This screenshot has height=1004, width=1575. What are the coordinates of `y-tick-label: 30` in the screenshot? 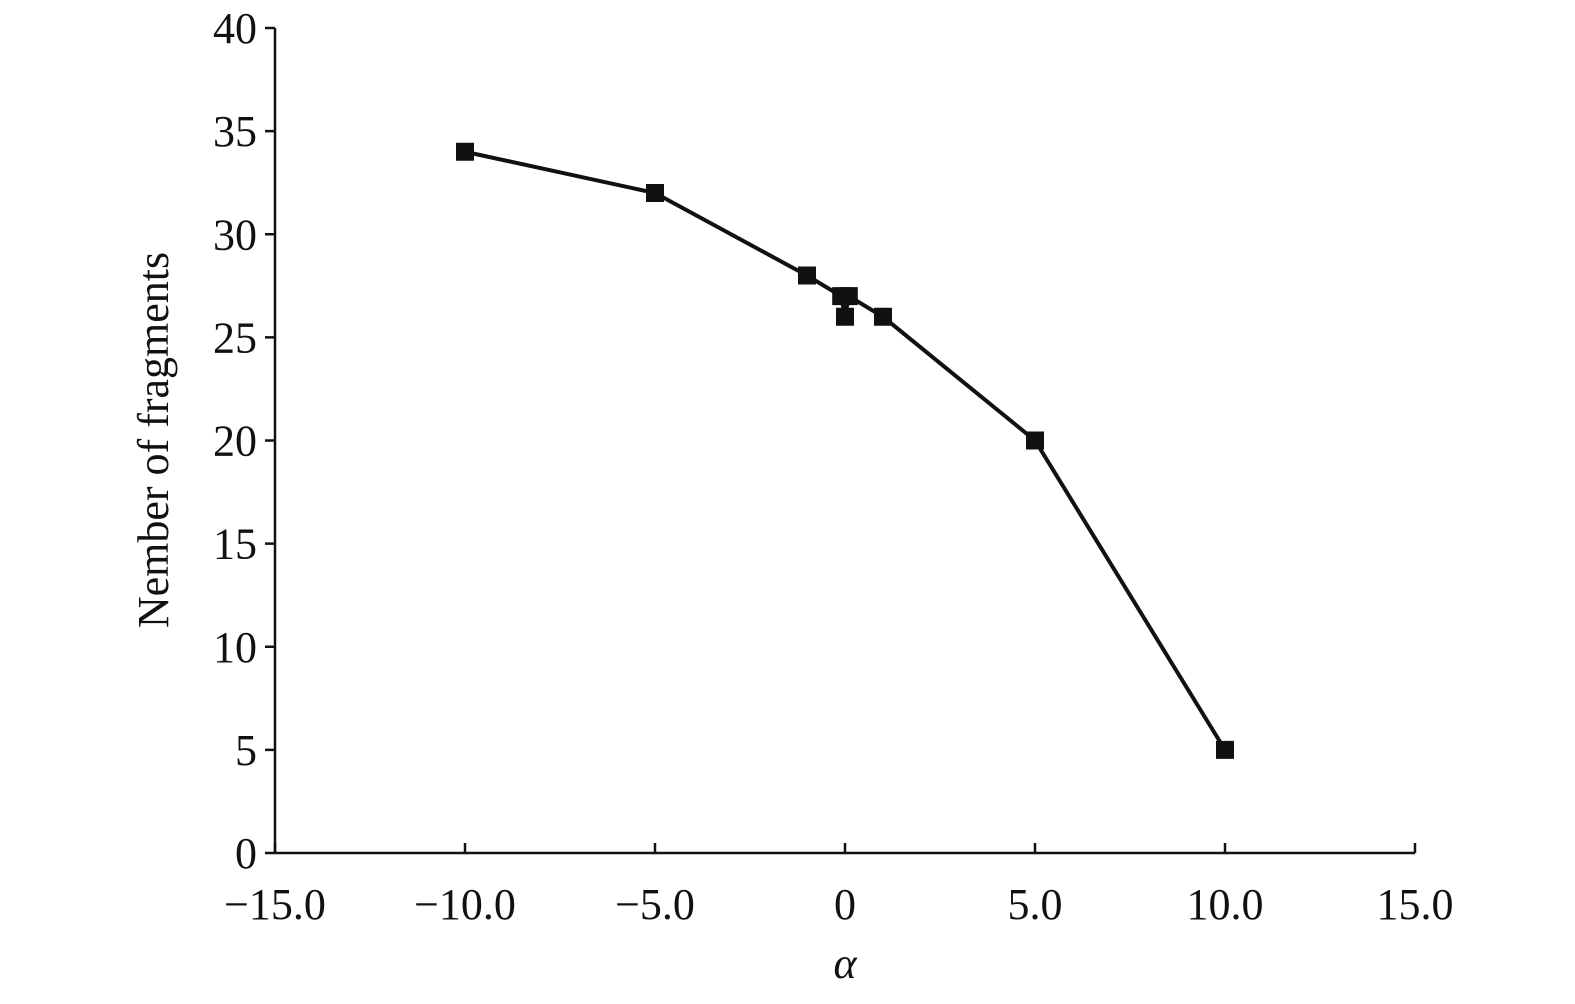 It's located at (235, 234).